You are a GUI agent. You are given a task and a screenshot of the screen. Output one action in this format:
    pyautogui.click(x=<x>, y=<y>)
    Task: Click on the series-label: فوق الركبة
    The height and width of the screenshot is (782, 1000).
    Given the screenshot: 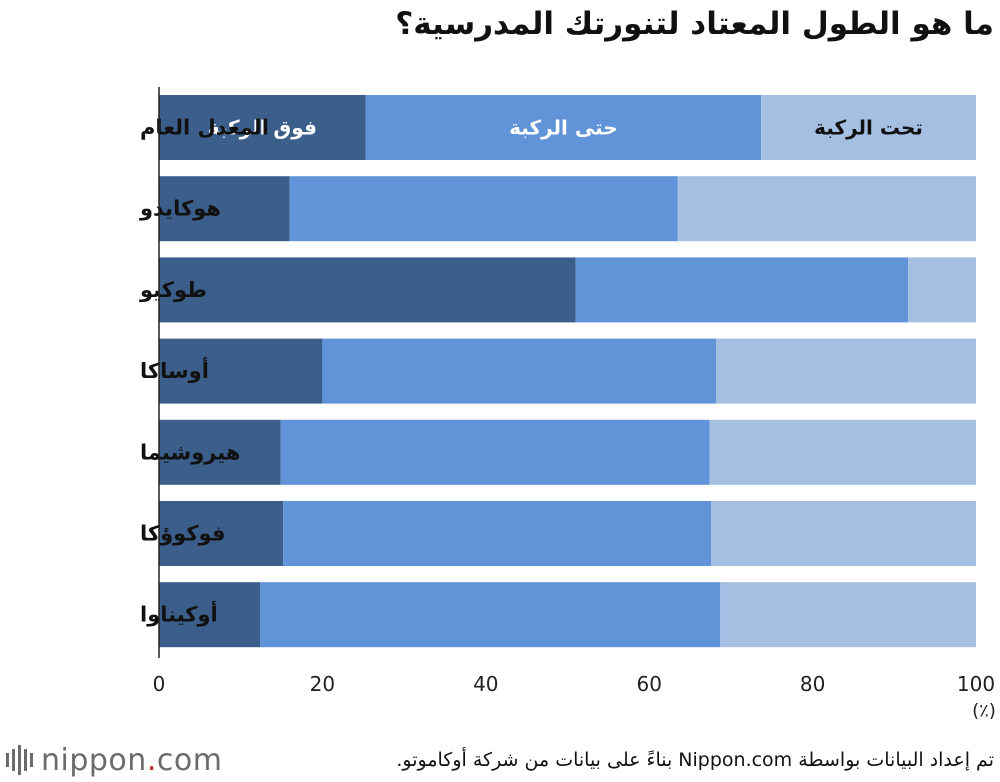 What is the action you would take?
    pyautogui.click(x=262, y=128)
    